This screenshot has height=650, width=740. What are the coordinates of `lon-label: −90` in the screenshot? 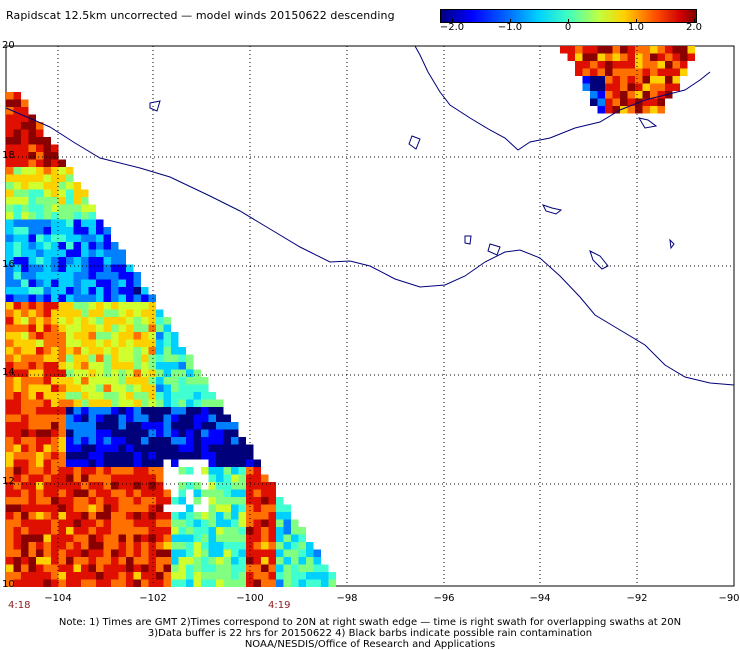 It's located at (729, 598).